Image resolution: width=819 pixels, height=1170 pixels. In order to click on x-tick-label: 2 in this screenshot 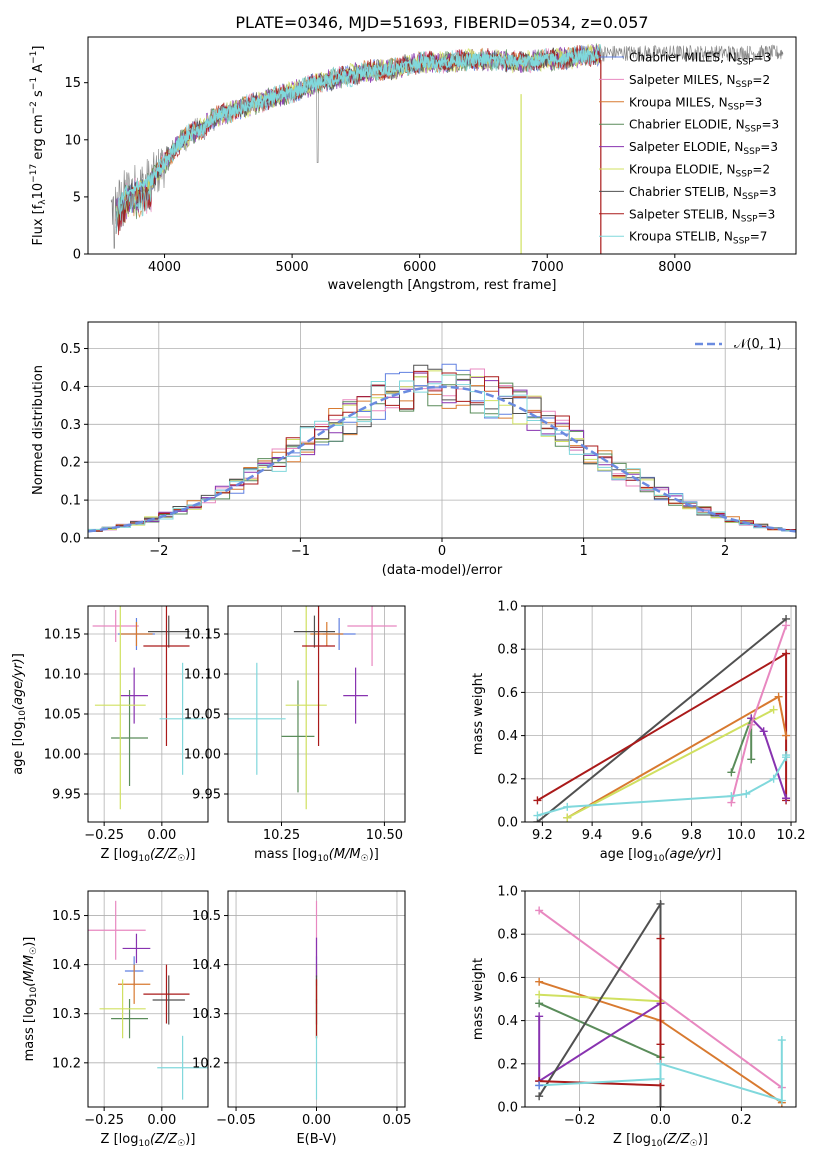, I will do `click(725, 551)`.